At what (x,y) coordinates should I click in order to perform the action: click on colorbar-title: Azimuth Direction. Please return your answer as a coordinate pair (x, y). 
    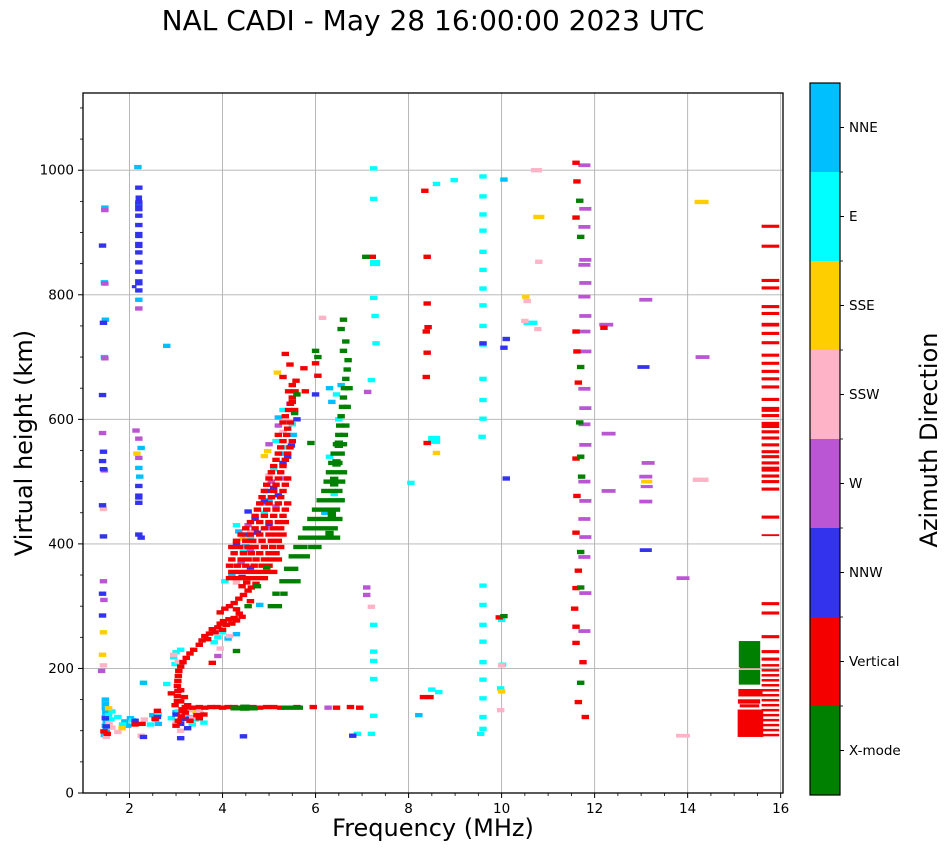
    Looking at the image, I should click on (929, 440).